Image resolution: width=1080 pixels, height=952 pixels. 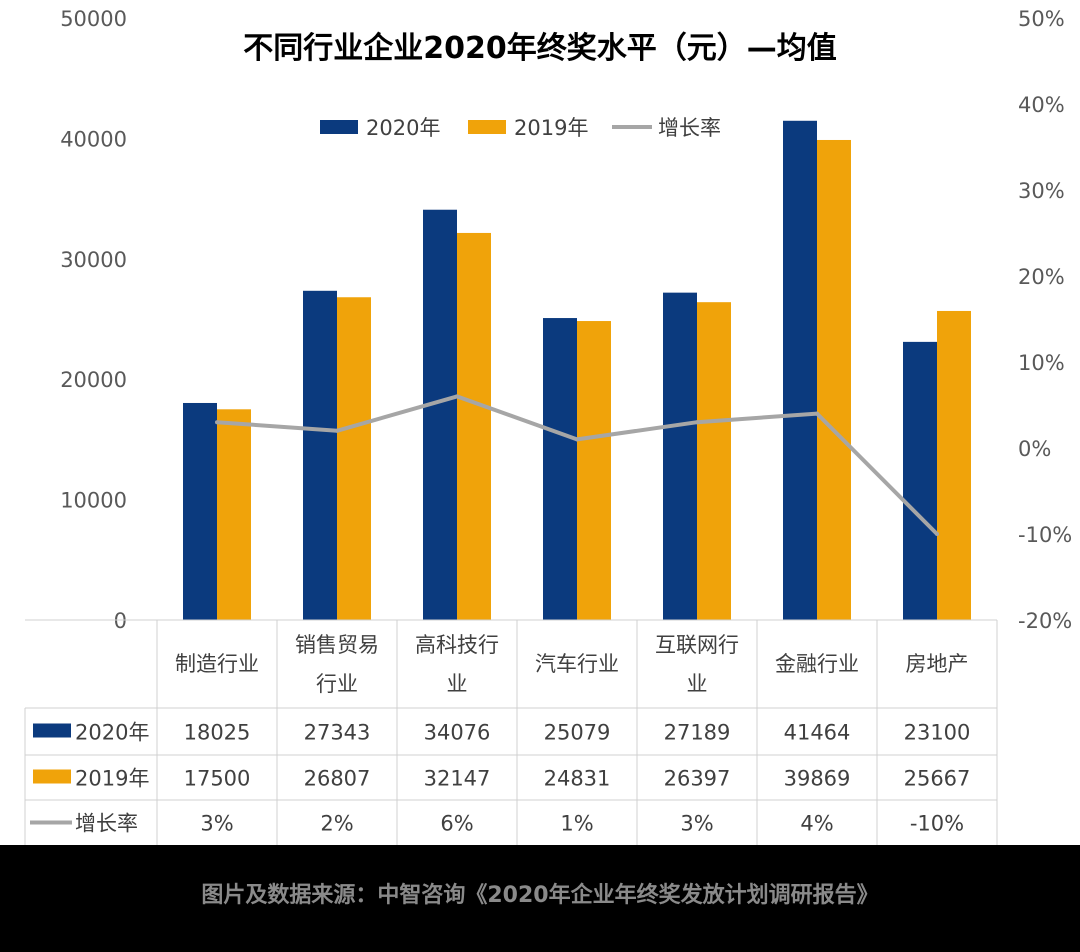 I want to click on table-row-label: 2020年, so click(x=112, y=733).